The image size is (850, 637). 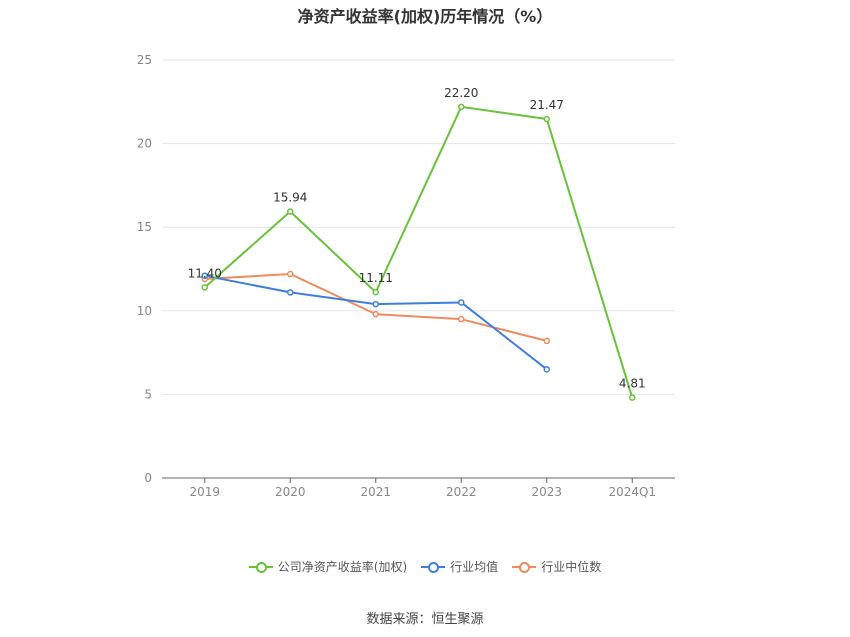 I want to click on x-tick-label: 2020, so click(x=290, y=492).